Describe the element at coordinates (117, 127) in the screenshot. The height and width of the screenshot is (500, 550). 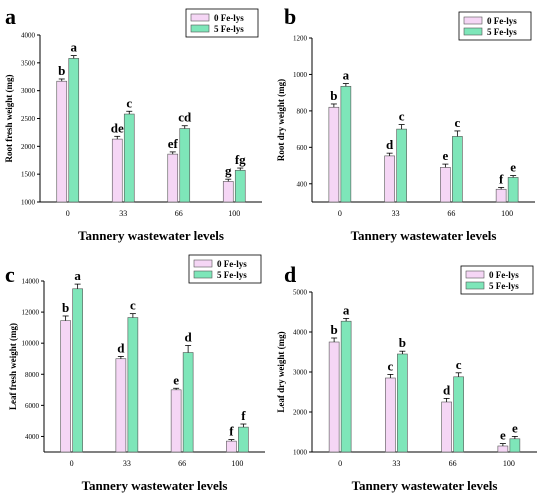
I see `significance-letter: de` at that location.